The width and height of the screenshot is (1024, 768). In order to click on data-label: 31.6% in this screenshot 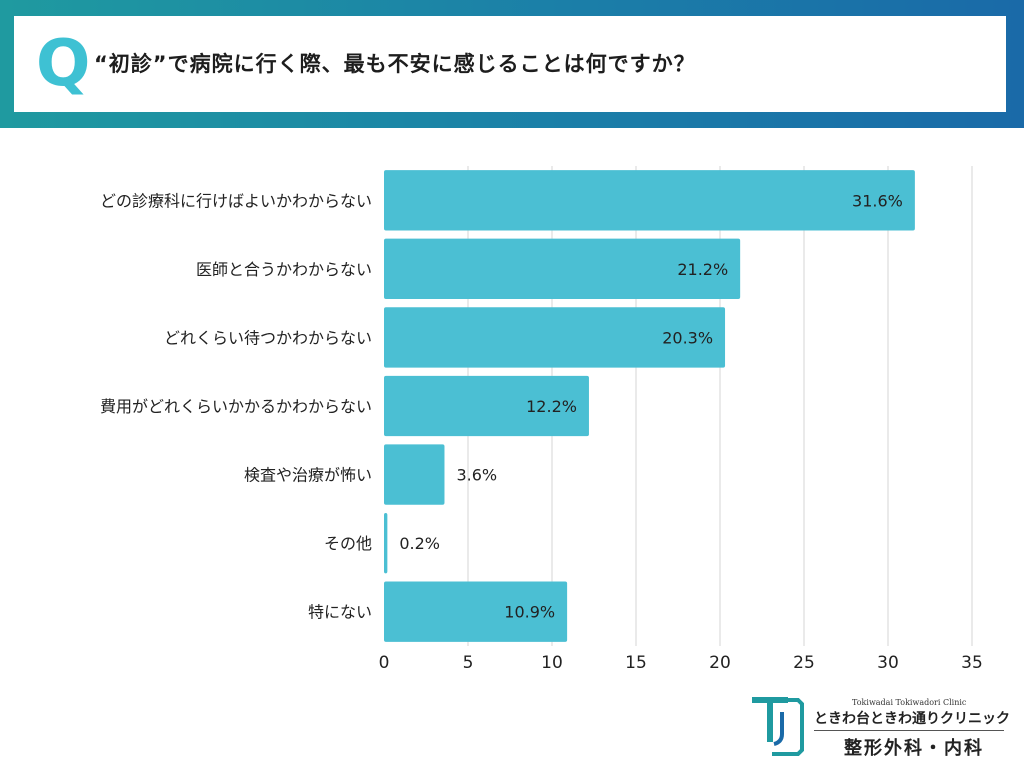, I will do `click(877, 200)`.